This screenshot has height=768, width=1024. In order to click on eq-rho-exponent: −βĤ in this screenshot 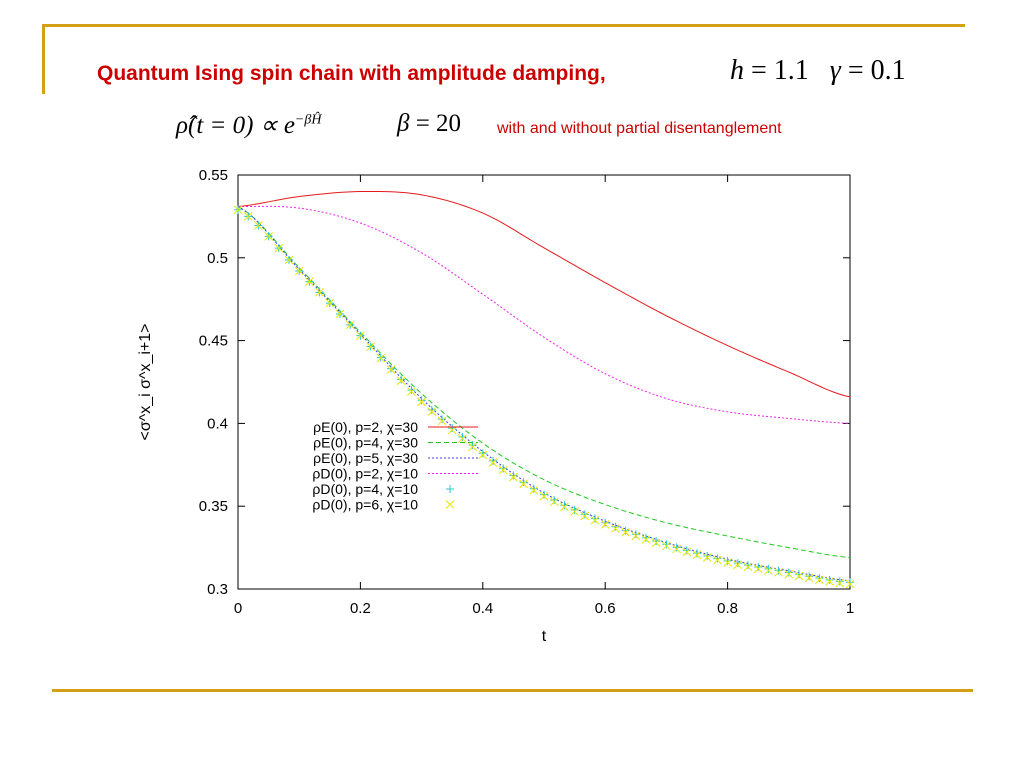, I will do `click(308, 120)`.